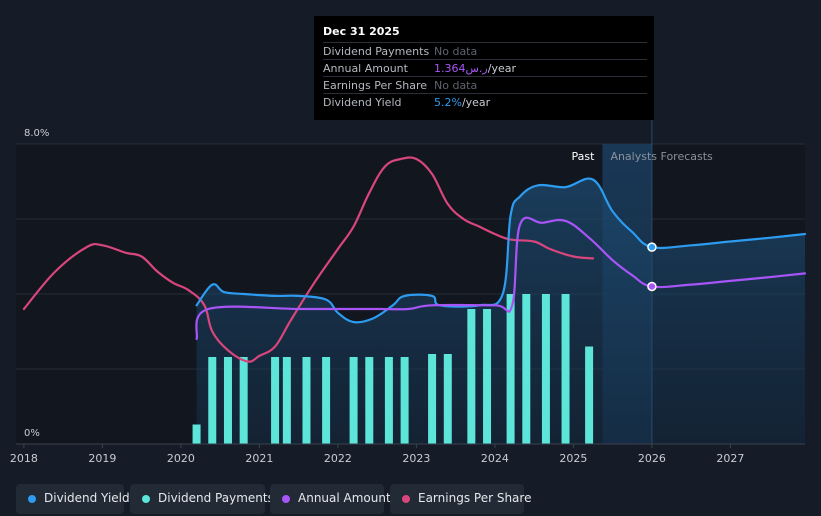 The image size is (821, 516). I want to click on tooltip-row-dividend-yield: Dividend Yield 5.2%/year, so click(485, 102).